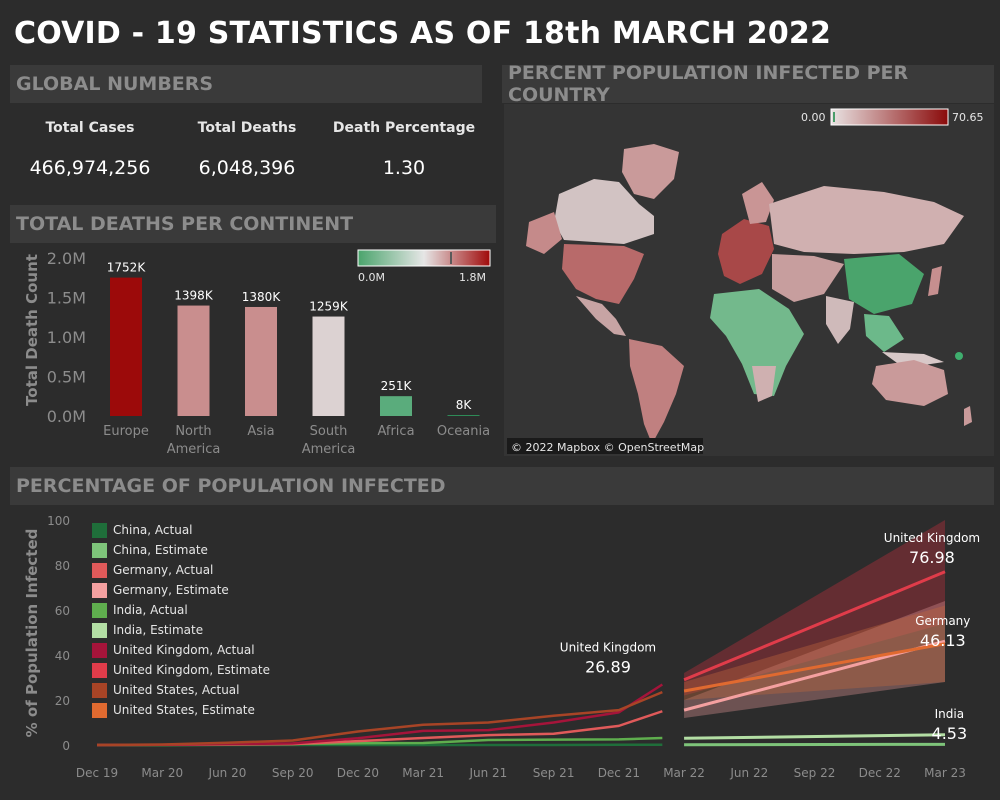 This screenshot has width=1000, height=800. I want to click on map-color-legend, so click(889, 117).